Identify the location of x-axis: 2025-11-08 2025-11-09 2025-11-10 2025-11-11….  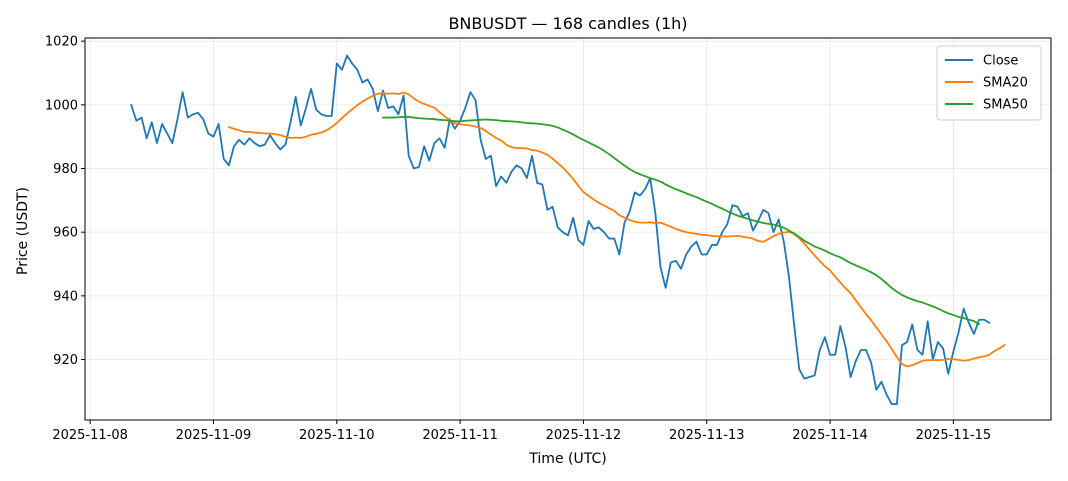
(521, 431).